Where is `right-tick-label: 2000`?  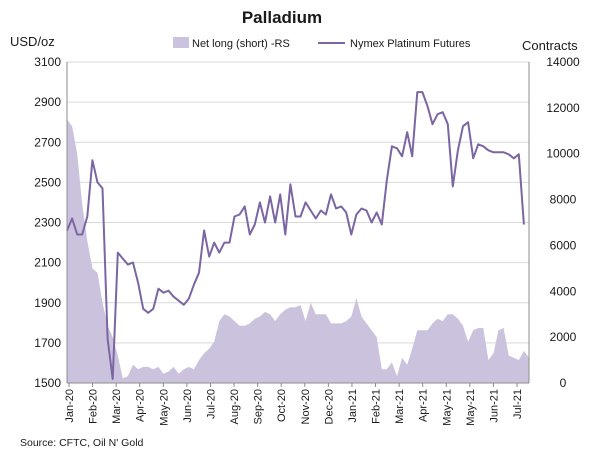 right-tick-label: 2000 is located at coordinates (563, 337).